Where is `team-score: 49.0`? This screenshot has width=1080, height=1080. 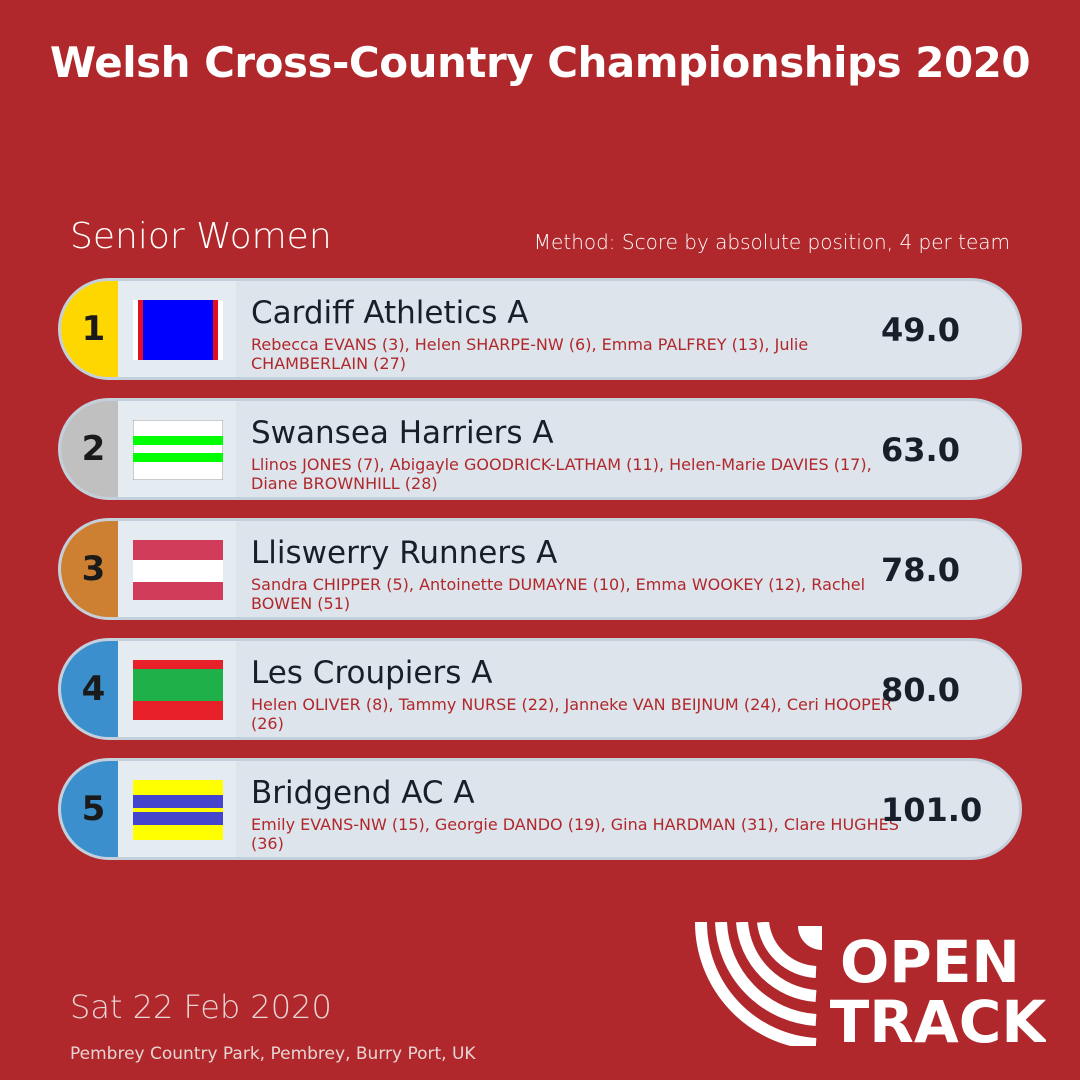 team-score: 49.0 is located at coordinates (920, 330).